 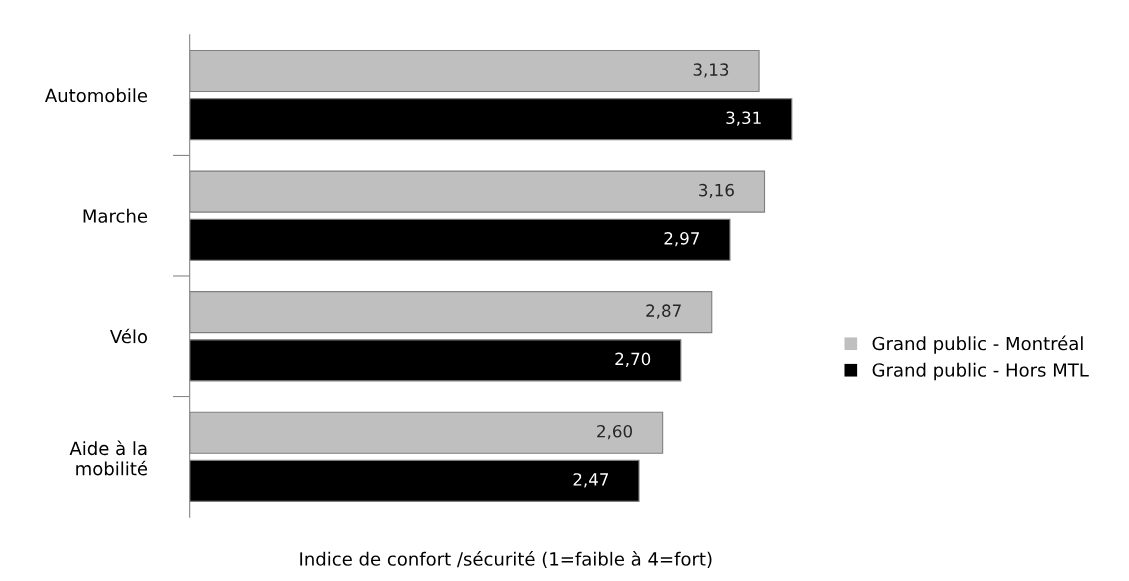 I want to click on data-label: 3,16, so click(x=716, y=191).